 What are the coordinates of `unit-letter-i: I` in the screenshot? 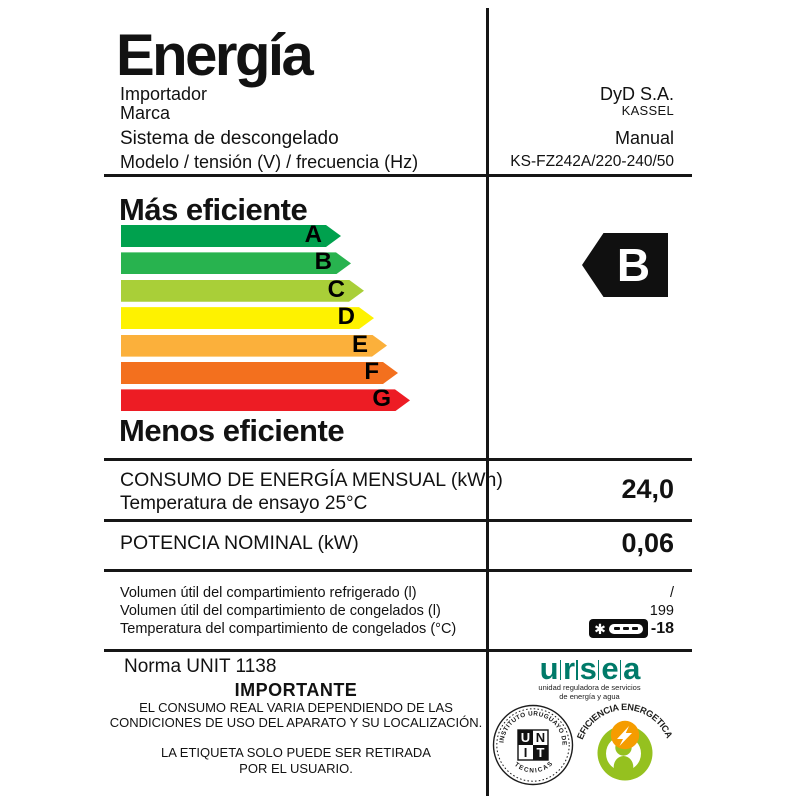 It's located at (526, 752).